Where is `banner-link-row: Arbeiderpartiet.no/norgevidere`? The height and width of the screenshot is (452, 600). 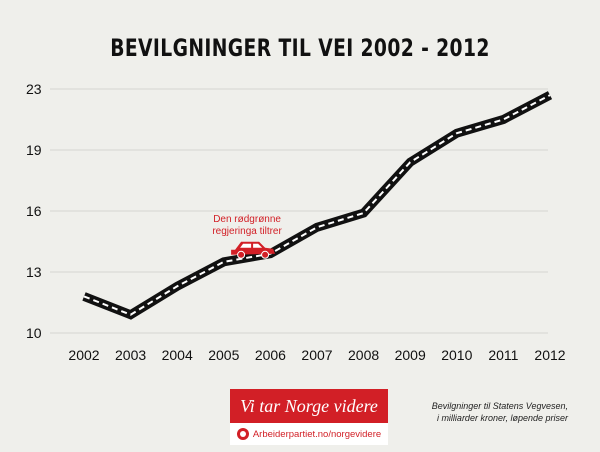 banner-link-row: Arbeiderpartiet.no/norgevidere is located at coordinates (309, 434).